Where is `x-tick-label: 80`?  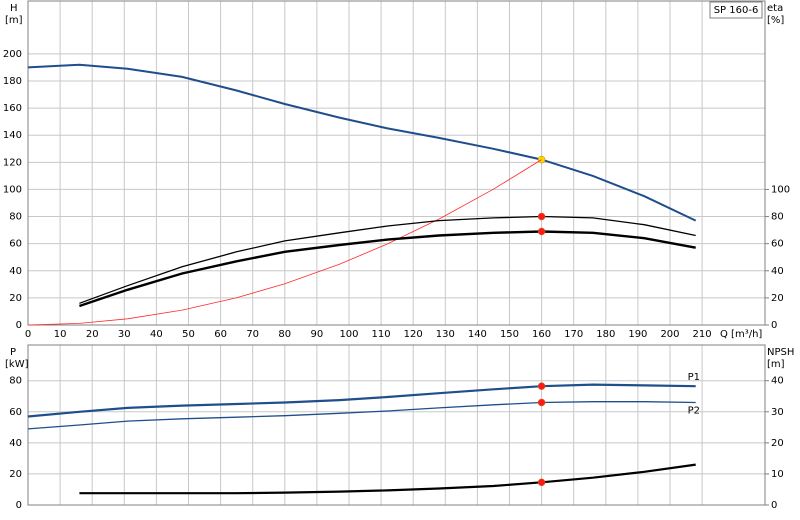 x-tick-label: 80 is located at coordinates (284, 334).